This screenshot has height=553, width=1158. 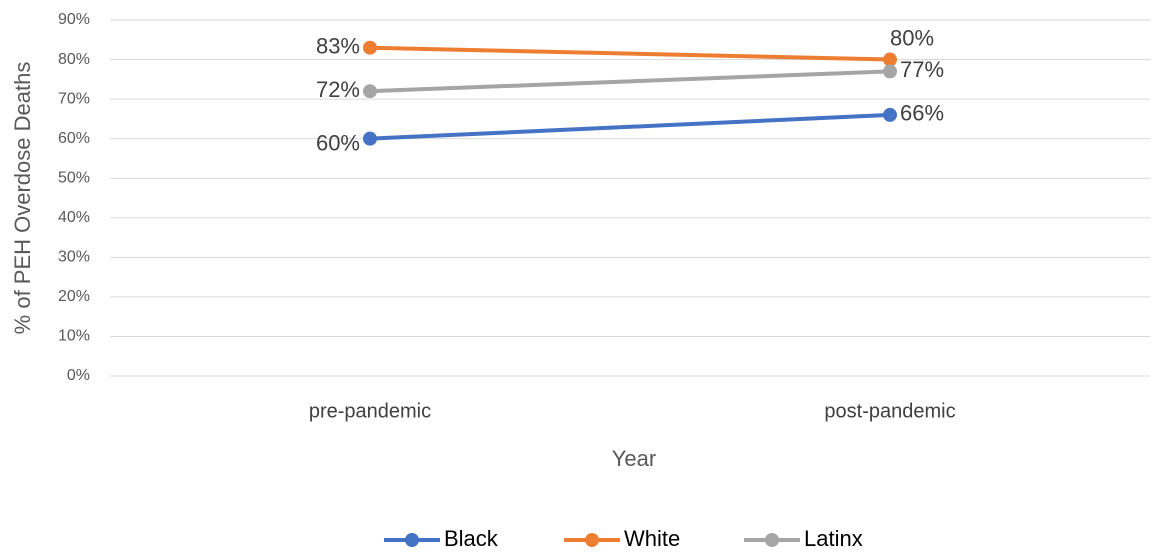 What do you see at coordinates (922, 69) in the screenshot?
I see `data-label: 77%` at bounding box center [922, 69].